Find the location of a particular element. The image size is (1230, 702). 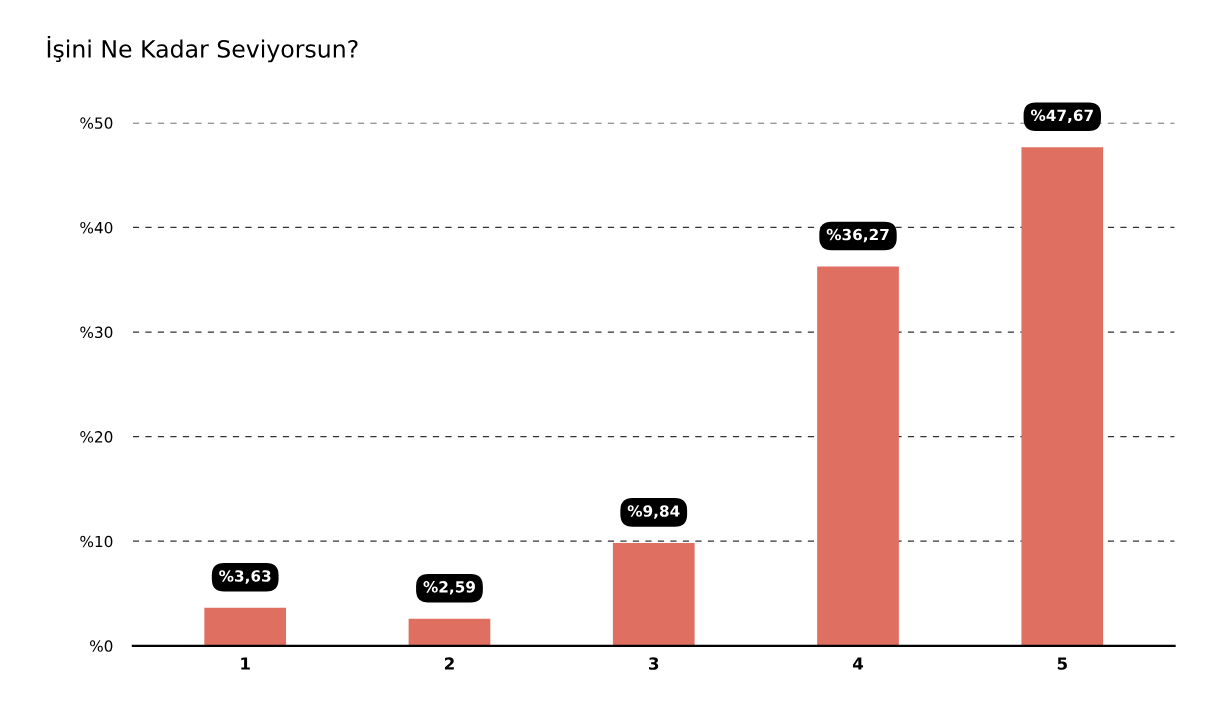

x-tick-label: 3 is located at coordinates (654, 663).